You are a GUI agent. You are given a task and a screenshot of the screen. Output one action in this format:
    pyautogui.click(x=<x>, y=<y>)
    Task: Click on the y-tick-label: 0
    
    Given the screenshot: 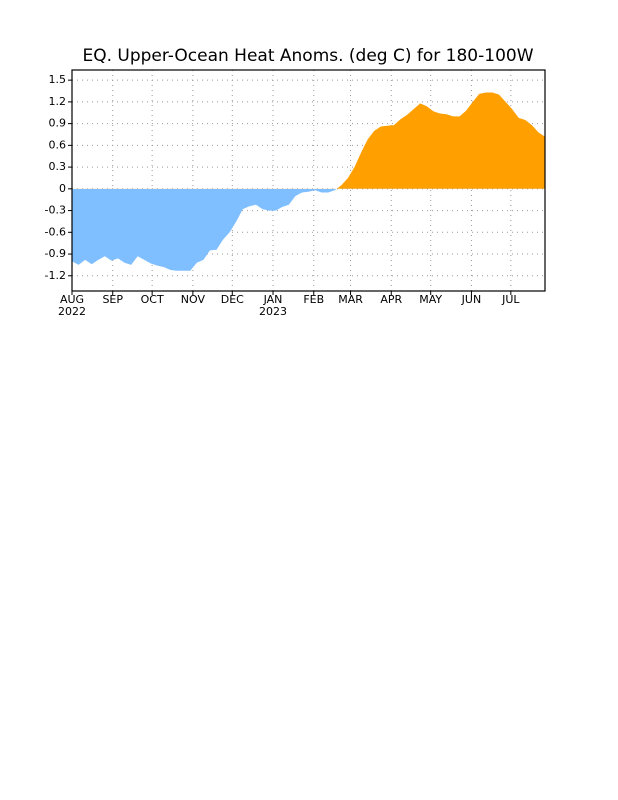 What is the action you would take?
    pyautogui.click(x=62, y=188)
    